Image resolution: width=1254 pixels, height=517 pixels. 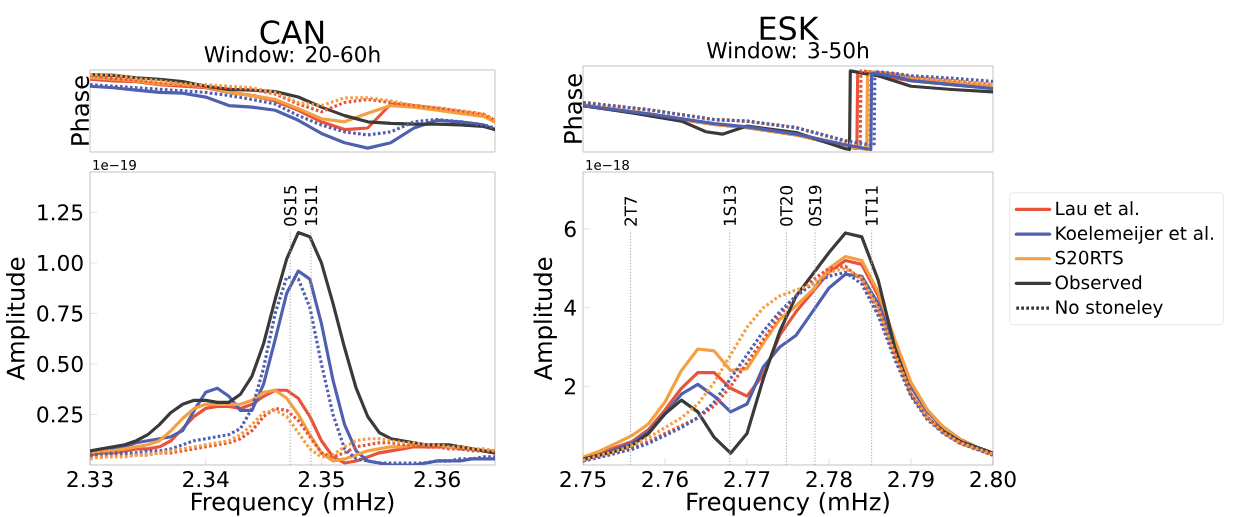 What do you see at coordinates (321, 479) in the screenshot?
I see `x-tick-label: 2.35` at bounding box center [321, 479].